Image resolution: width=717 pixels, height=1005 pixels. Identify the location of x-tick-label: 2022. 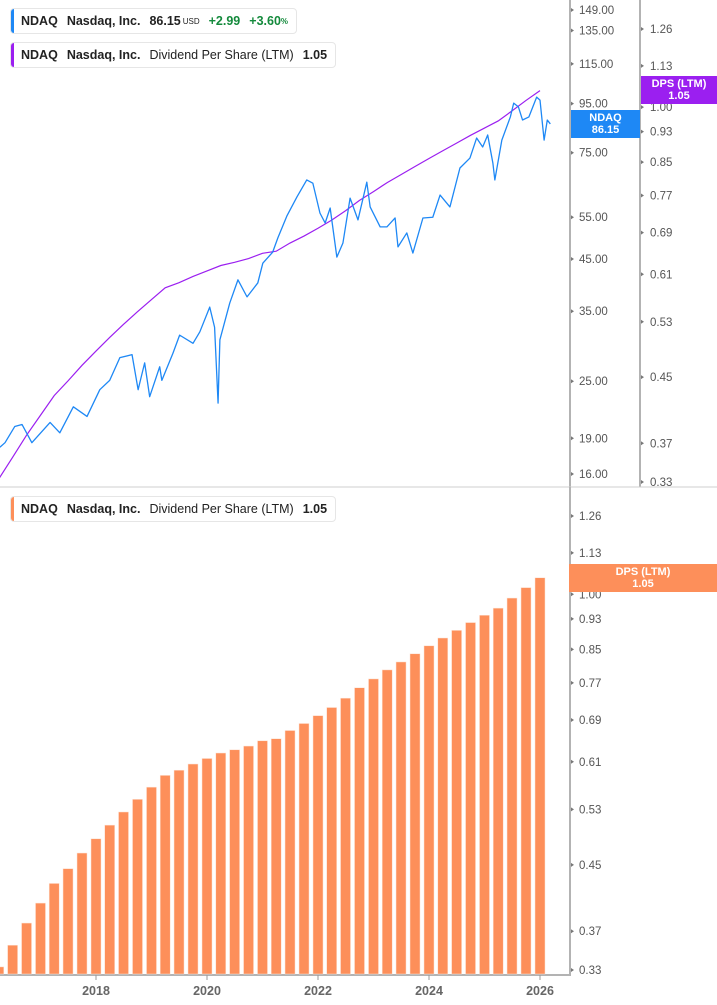
(318, 991).